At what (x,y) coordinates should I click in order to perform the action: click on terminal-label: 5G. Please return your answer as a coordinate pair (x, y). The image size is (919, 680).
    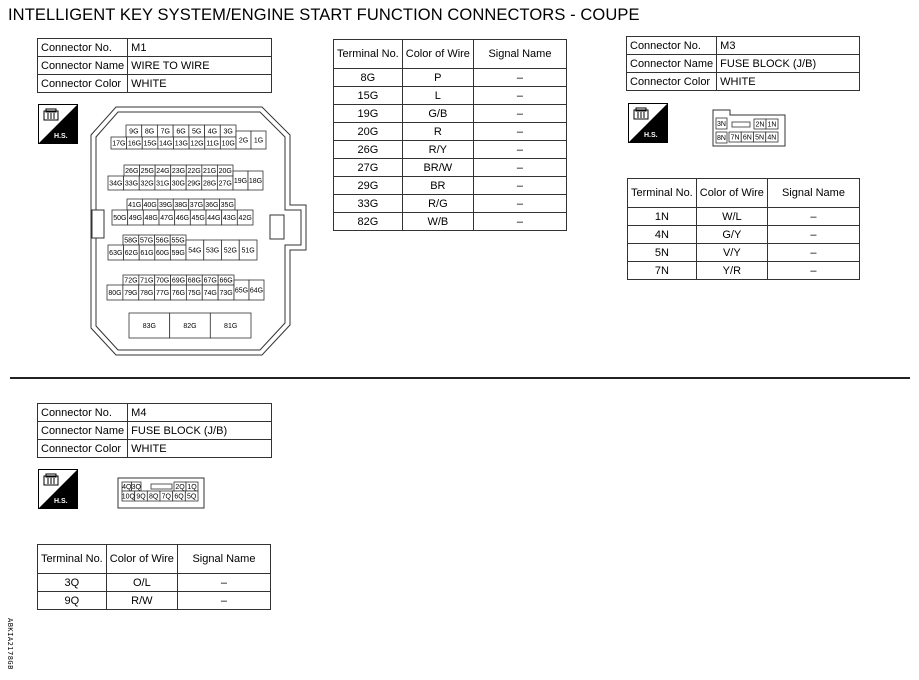
    Looking at the image, I should click on (196, 132).